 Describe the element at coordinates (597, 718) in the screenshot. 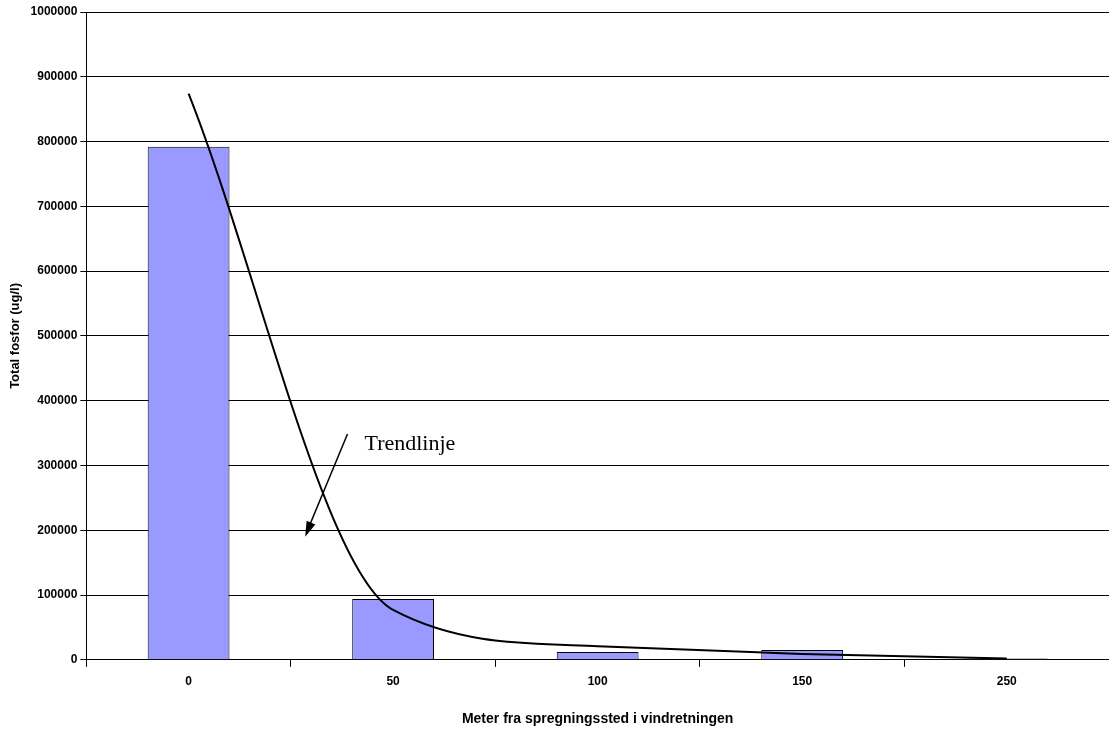

I see `x-axis-title: Meter fra spregningssted i vindretningen` at that location.